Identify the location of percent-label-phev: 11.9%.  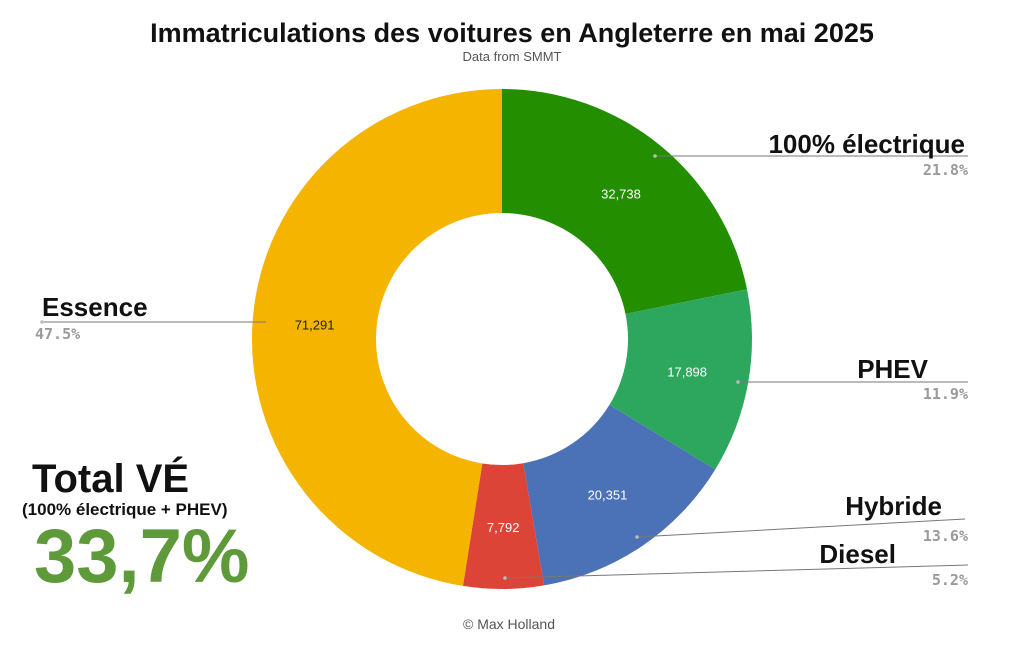
(945, 394).